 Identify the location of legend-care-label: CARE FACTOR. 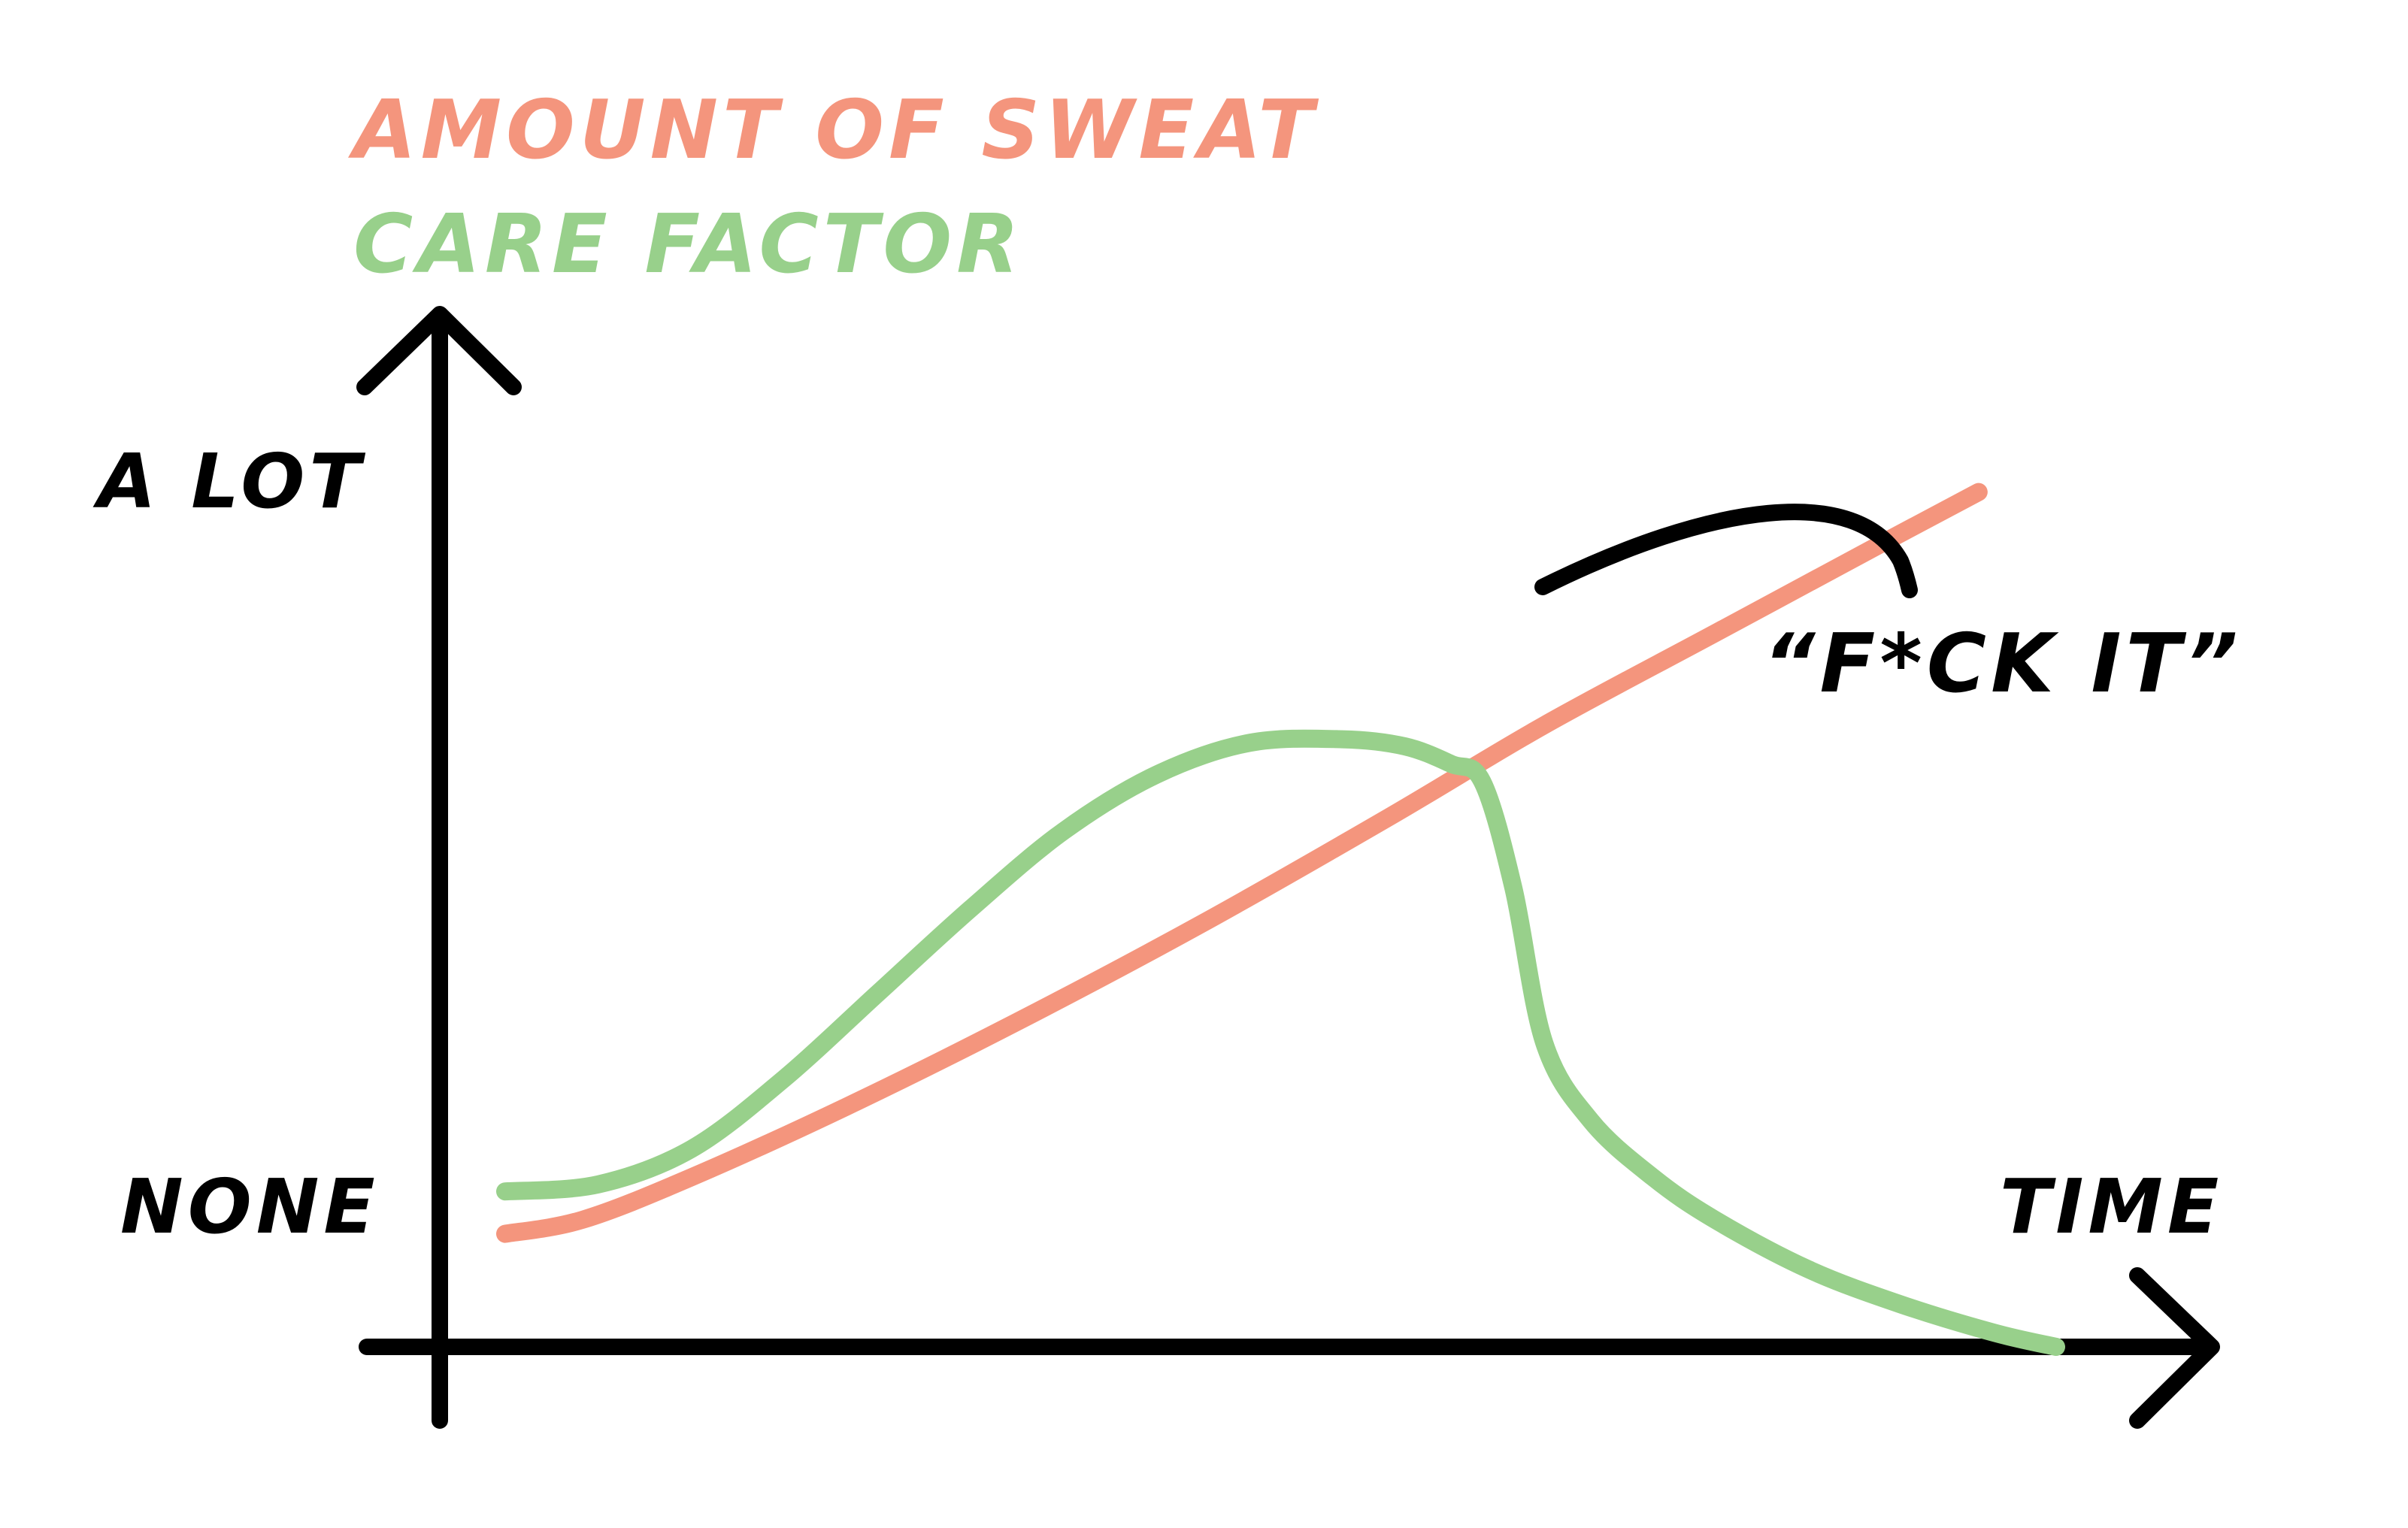
(688, 245).